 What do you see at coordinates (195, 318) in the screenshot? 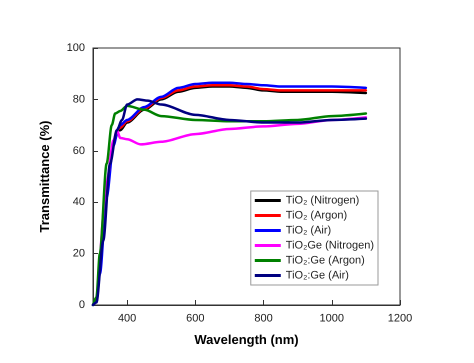
I see `x-tick-label: 600` at bounding box center [195, 318].